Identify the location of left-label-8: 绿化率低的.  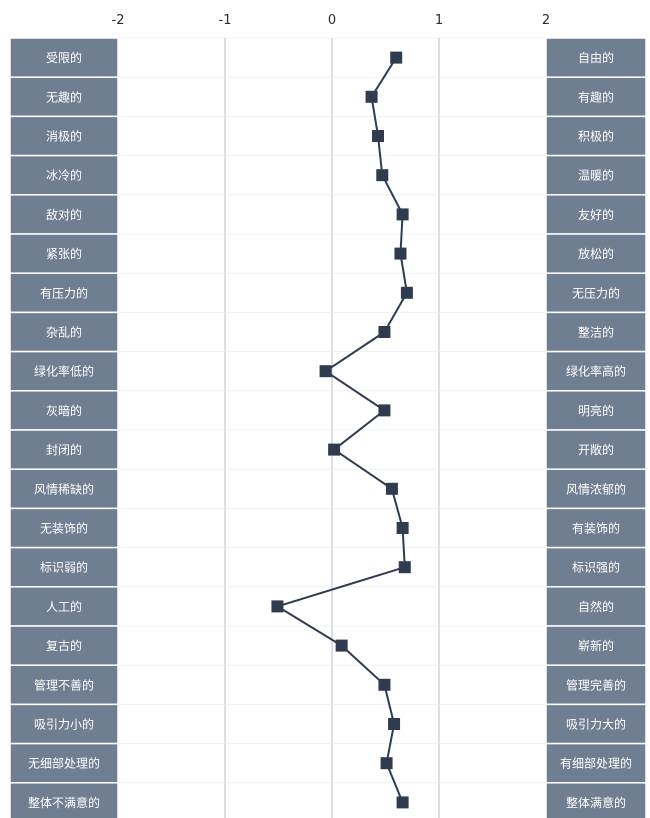
(64, 371).